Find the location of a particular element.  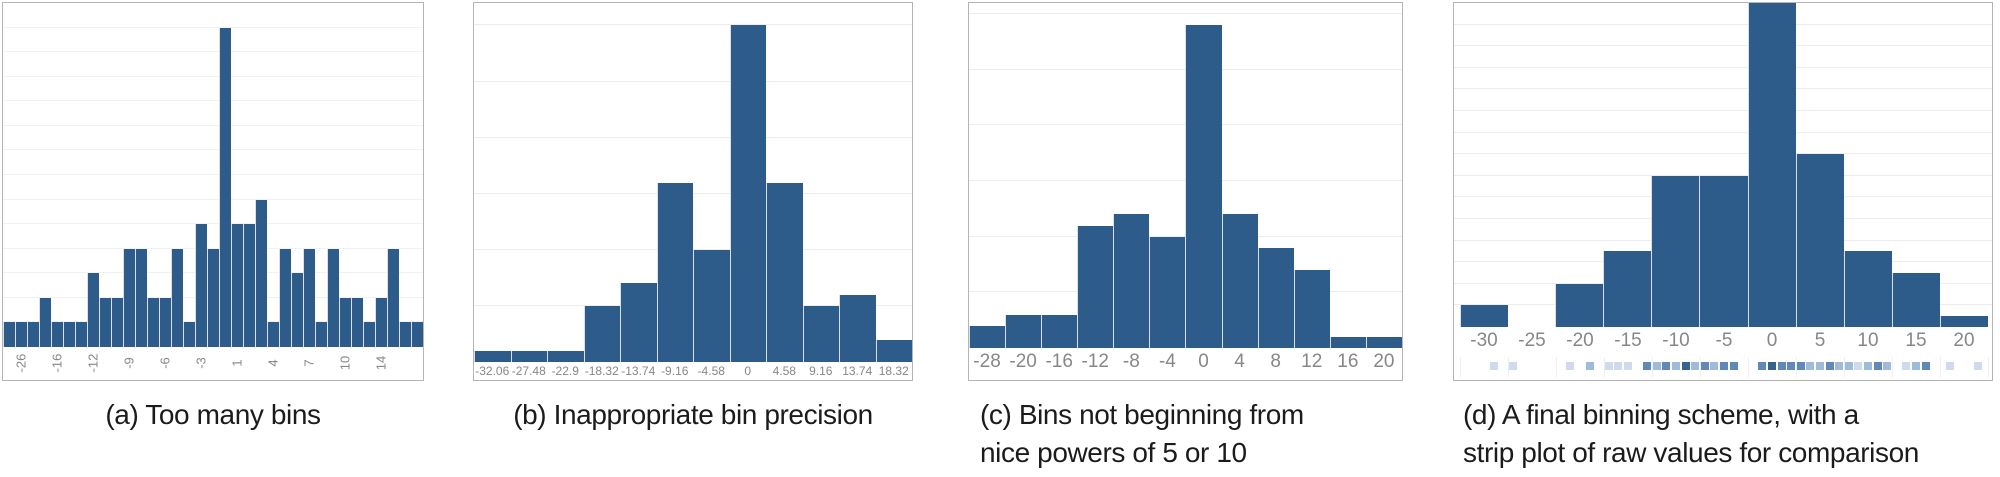

x-tick-label: 7 is located at coordinates (309, 363).